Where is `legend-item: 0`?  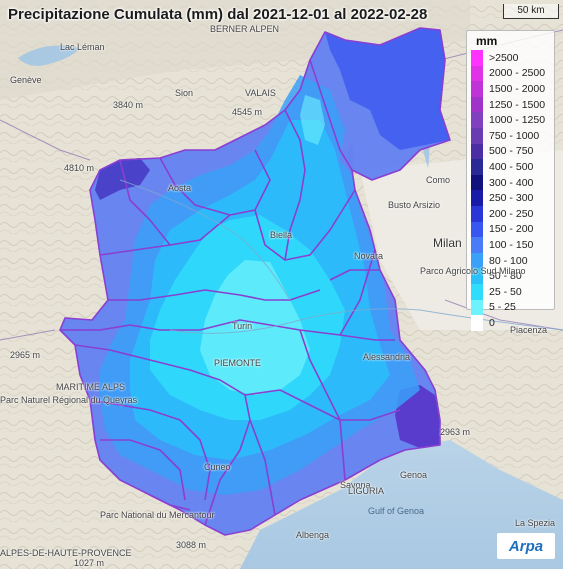
legend-item: 0 is located at coordinates (510, 323).